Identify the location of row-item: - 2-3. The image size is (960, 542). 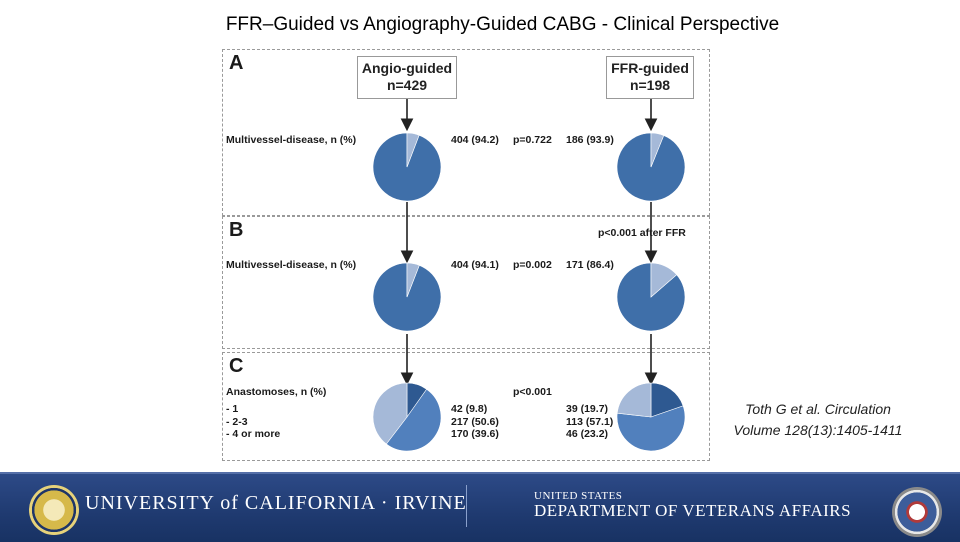
(237, 421).